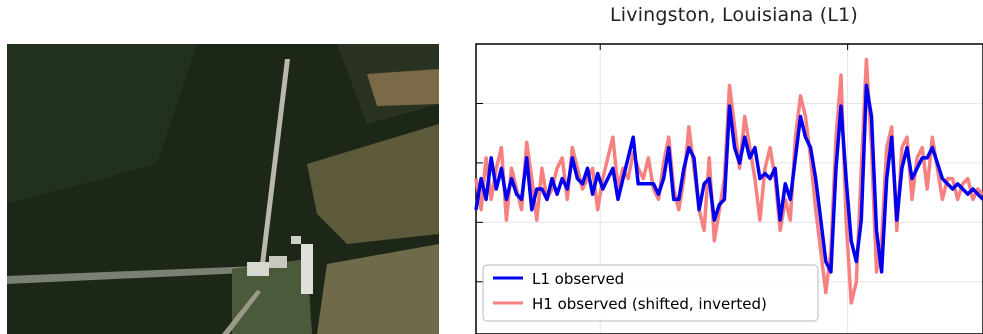 Image resolution: width=983 pixels, height=334 pixels. What do you see at coordinates (649, 304) in the screenshot?
I see `legend-label-h1: H1 observed (shifted, inverted)` at bounding box center [649, 304].